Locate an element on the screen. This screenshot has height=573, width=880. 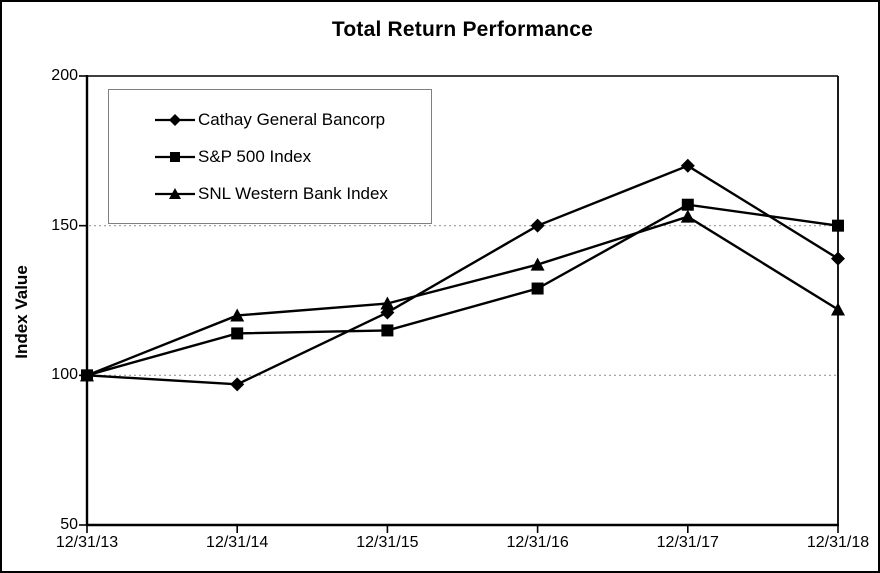
legend-row: Cathay General Bancorp is located at coordinates (293, 120).